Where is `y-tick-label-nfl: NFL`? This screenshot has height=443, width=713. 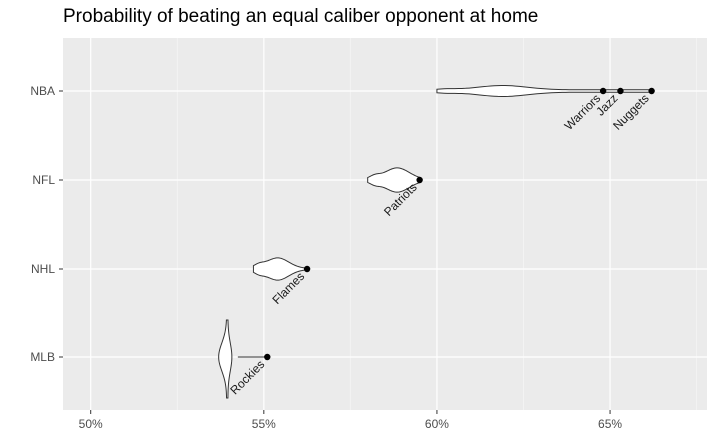
y-tick-label-nfl: NFL is located at coordinates (43, 180).